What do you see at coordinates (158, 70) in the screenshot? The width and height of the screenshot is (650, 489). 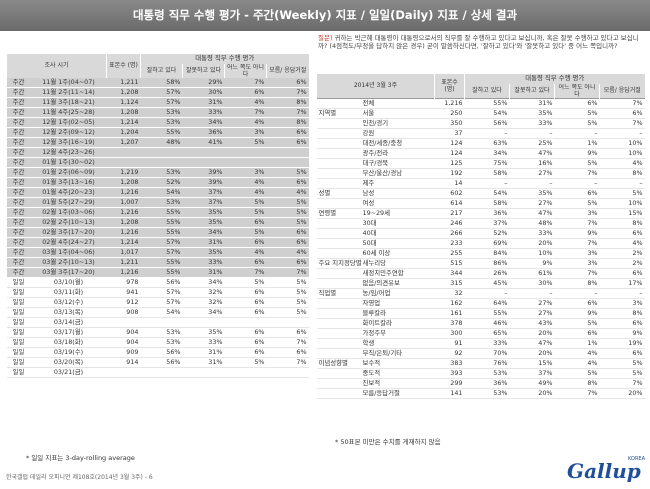 I see `header-row-sub: 잘하고 있다 잘못하고 있다 어느 쪽도 아니다 모름/ 응답거절` at bounding box center [158, 70].